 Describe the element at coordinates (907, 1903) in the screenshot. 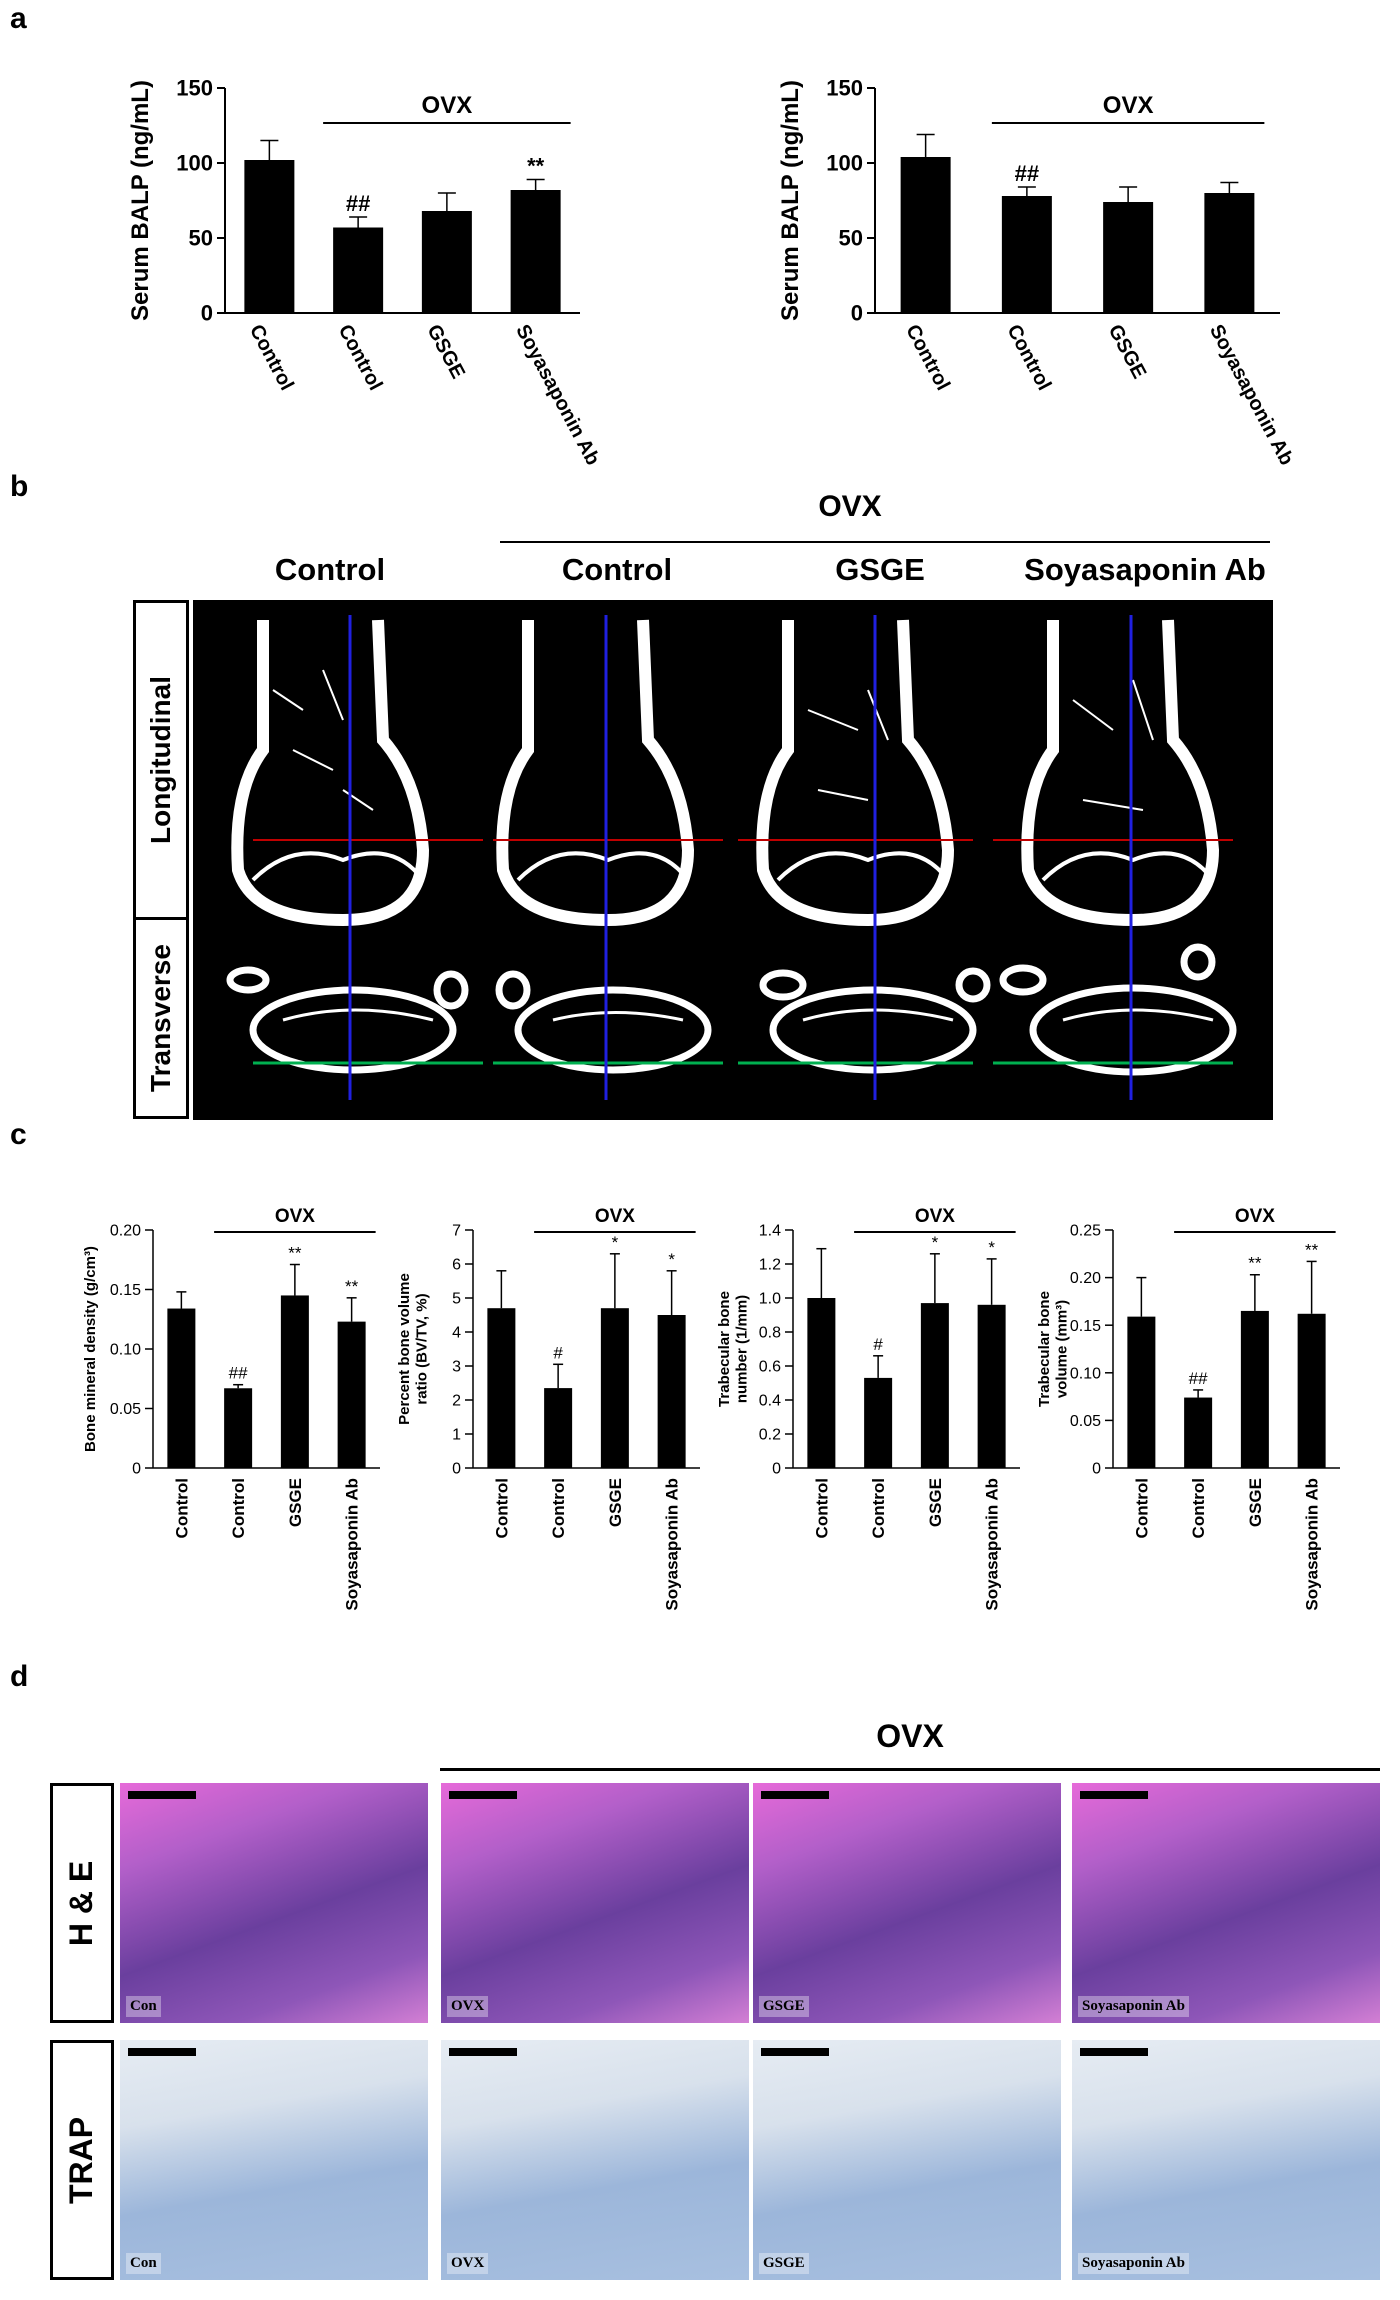

I see `he-image-2: GSGE` at that location.